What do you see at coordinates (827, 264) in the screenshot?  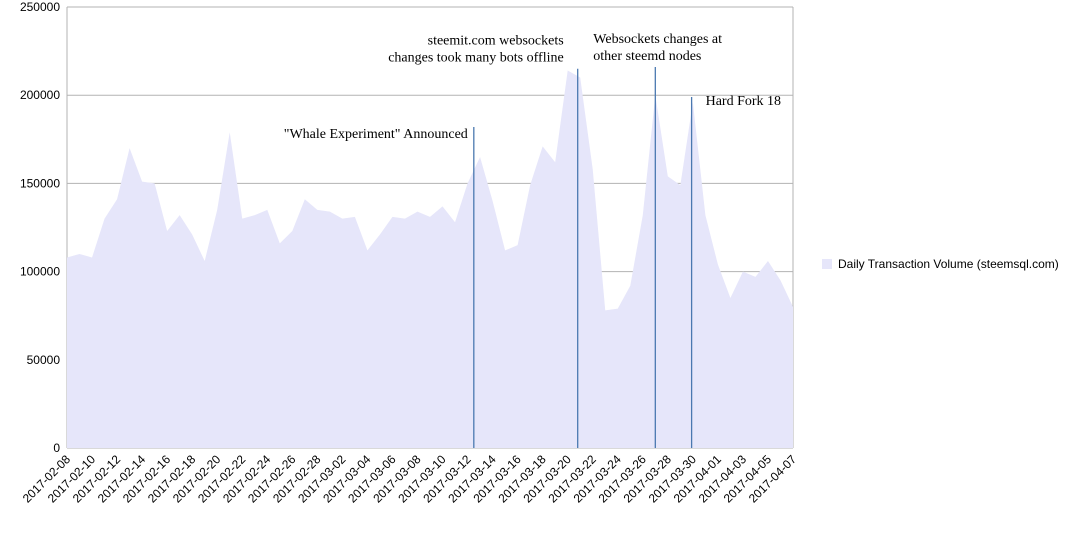 I see `legend-swatch` at bounding box center [827, 264].